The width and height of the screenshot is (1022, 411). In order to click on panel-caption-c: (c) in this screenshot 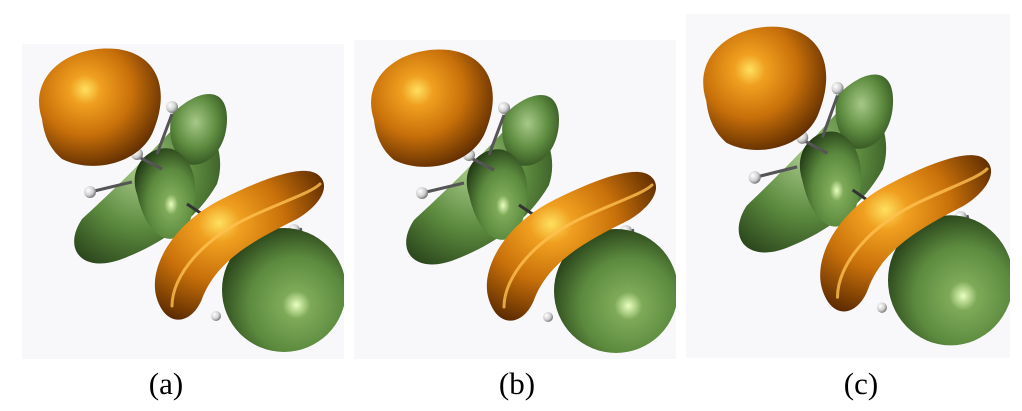, I will do `click(861, 383)`.